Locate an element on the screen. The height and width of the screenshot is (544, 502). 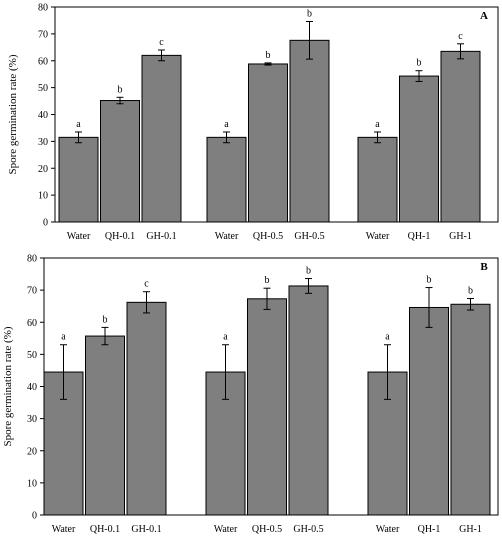
panel-letter: B is located at coordinates (484, 267).